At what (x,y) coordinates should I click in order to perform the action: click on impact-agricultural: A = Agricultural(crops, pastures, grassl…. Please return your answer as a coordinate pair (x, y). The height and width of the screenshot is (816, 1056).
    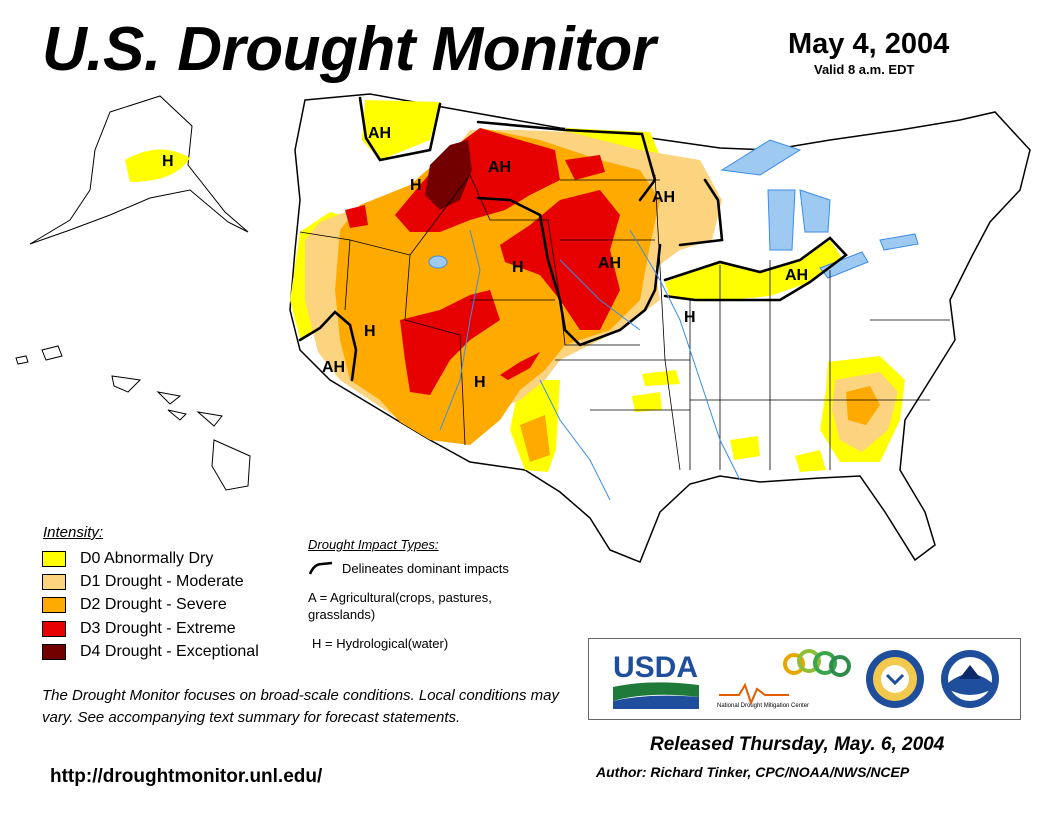
    Looking at the image, I should click on (400, 606).